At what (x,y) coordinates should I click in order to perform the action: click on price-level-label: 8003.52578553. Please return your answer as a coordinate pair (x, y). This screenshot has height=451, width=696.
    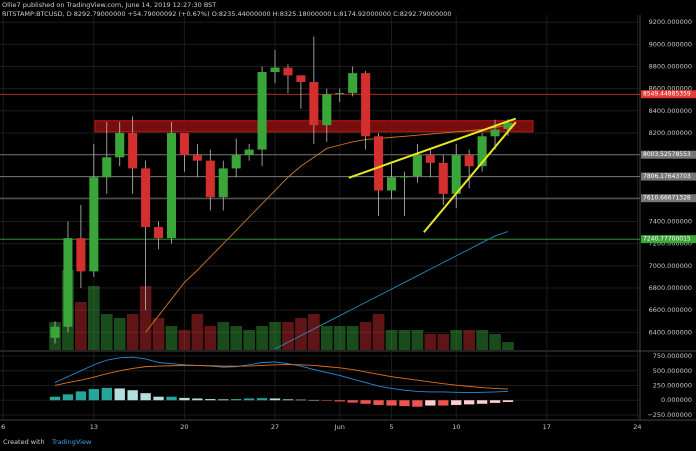
    Looking at the image, I should click on (667, 154).